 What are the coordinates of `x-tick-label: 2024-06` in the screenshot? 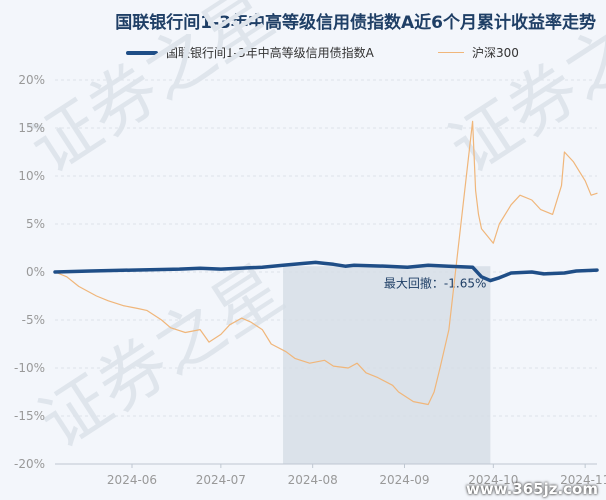 It's located at (132, 480).